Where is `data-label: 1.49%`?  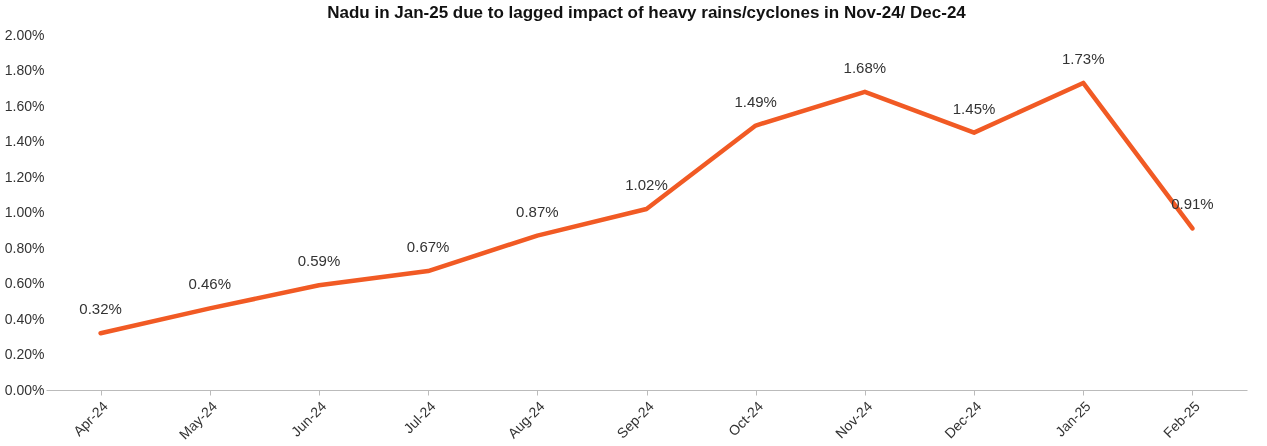 data-label: 1.49% is located at coordinates (755, 101).